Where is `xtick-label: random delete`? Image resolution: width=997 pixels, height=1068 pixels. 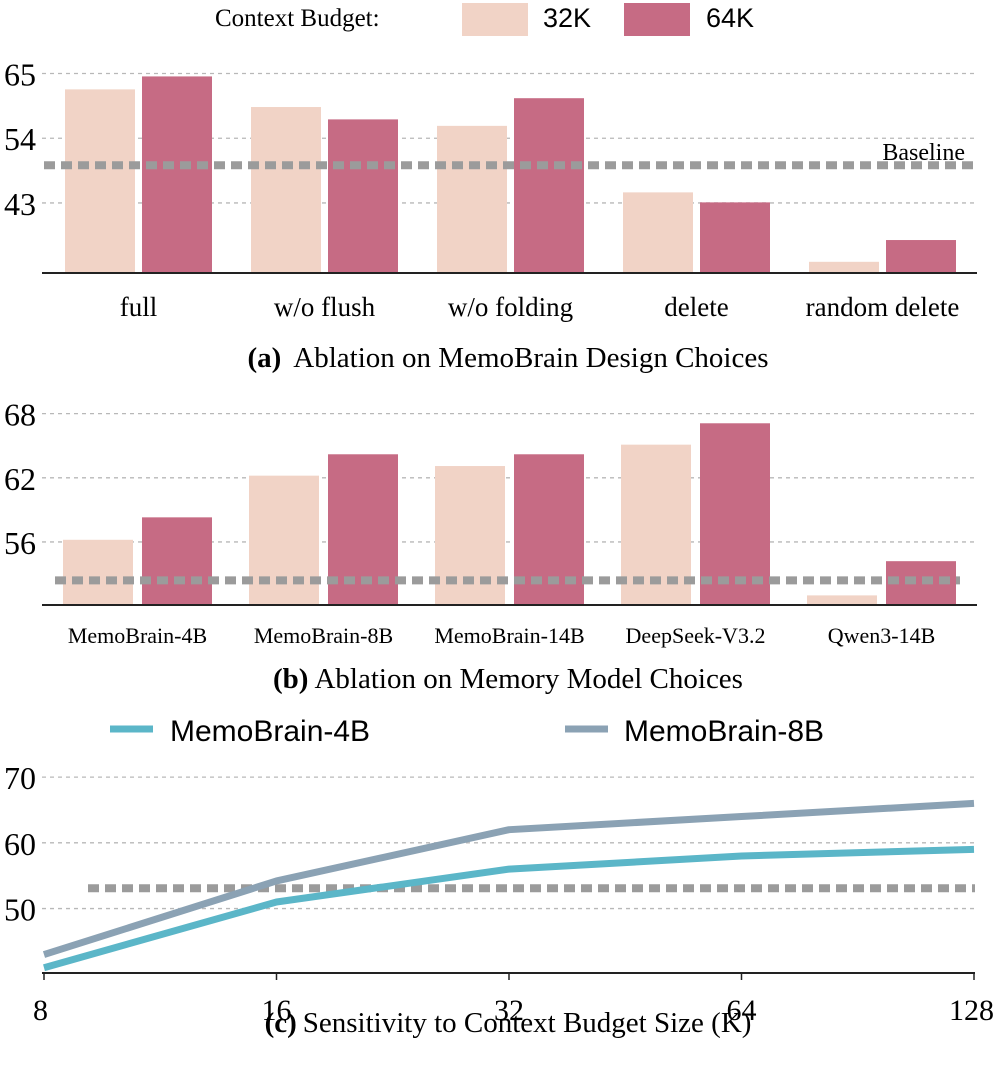
xtick-label: random delete is located at coordinates (883, 307).